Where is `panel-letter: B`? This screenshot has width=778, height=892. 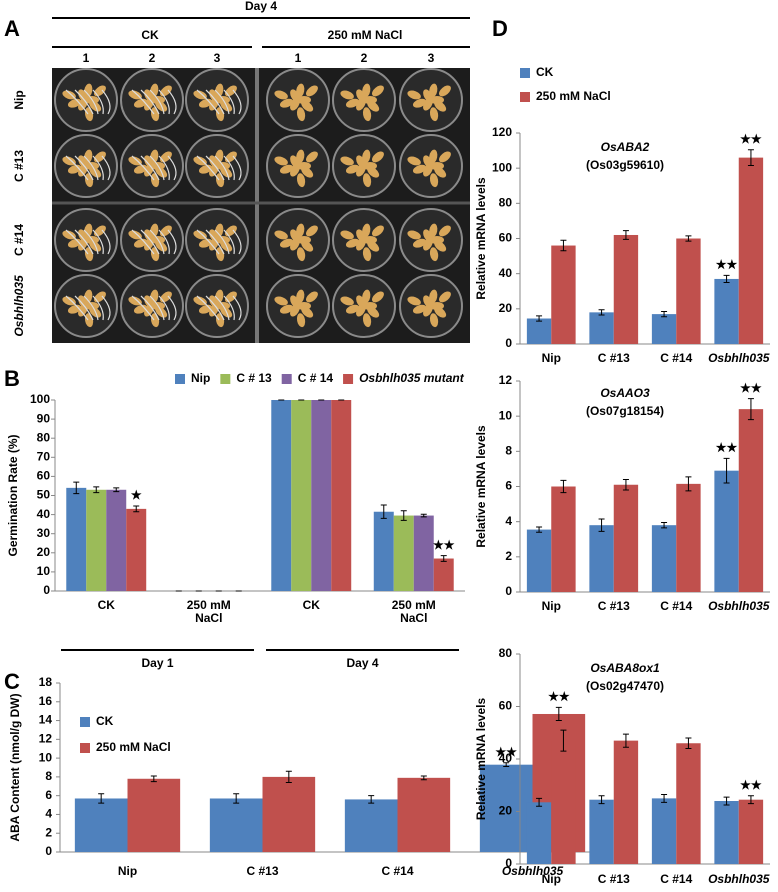 panel-letter: B is located at coordinates (12, 378).